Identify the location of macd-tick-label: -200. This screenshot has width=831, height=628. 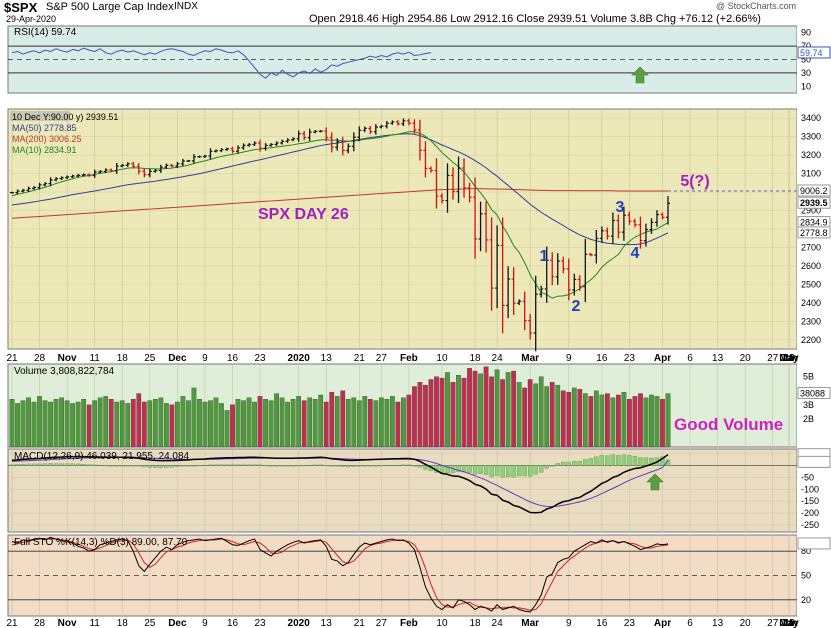
(810, 513).